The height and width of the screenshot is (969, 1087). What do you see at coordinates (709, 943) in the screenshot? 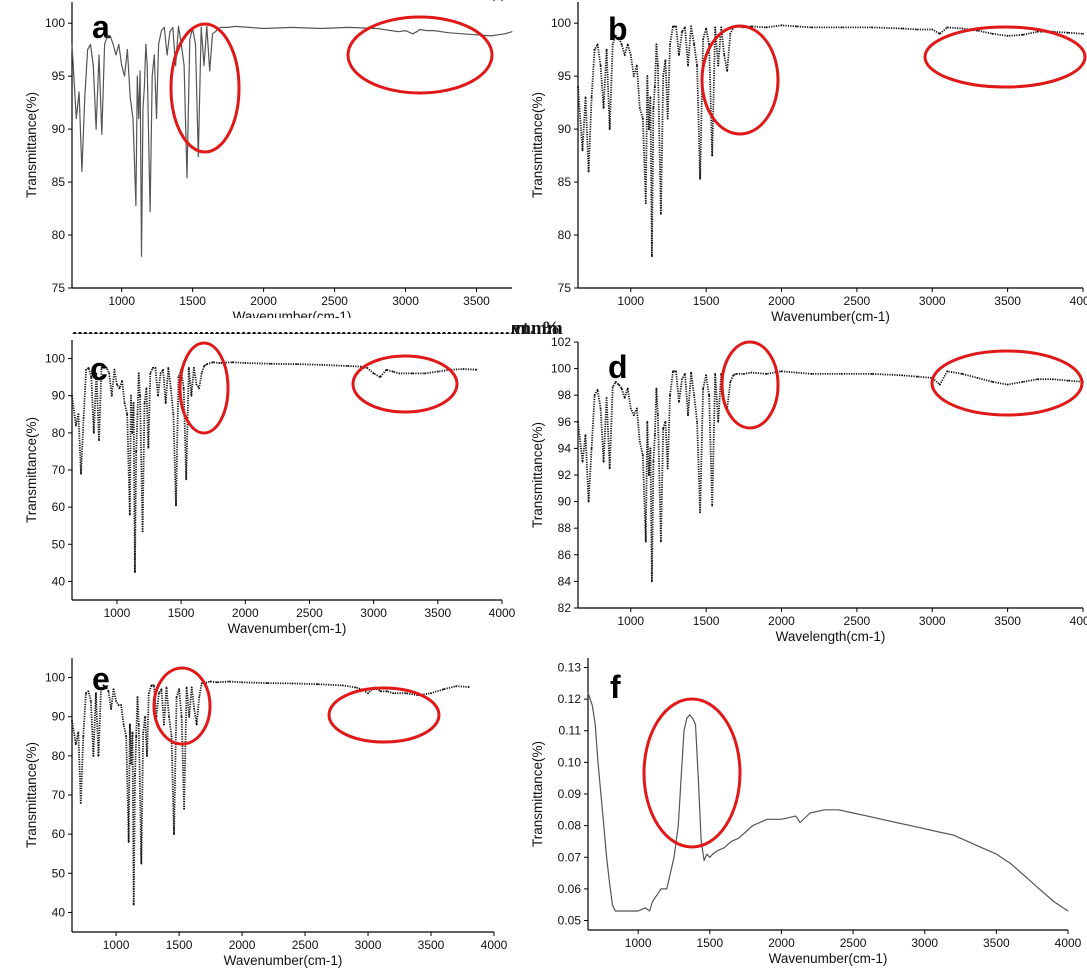
I see `x-tick-label: 1500` at bounding box center [709, 943].